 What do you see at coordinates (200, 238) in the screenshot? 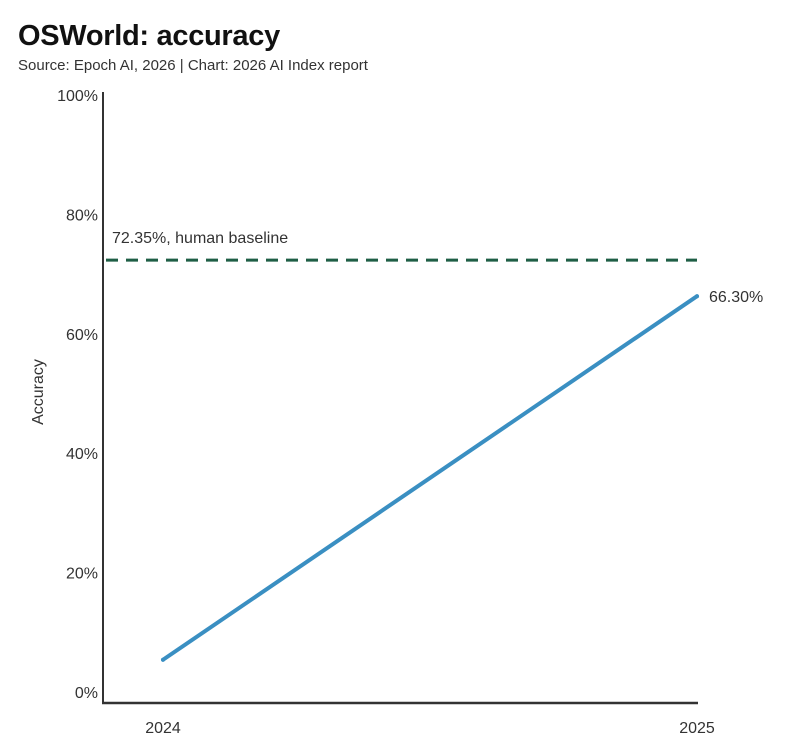
I see `human-baseline-label: 72.35%, human baseline` at bounding box center [200, 238].